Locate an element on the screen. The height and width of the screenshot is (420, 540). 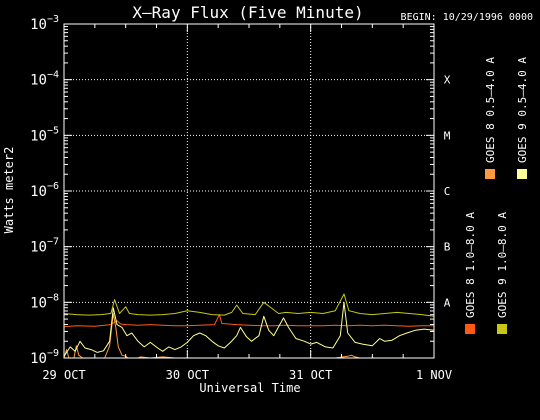
y-tick-label: 10⁻⁸ is located at coordinates (44, 301).